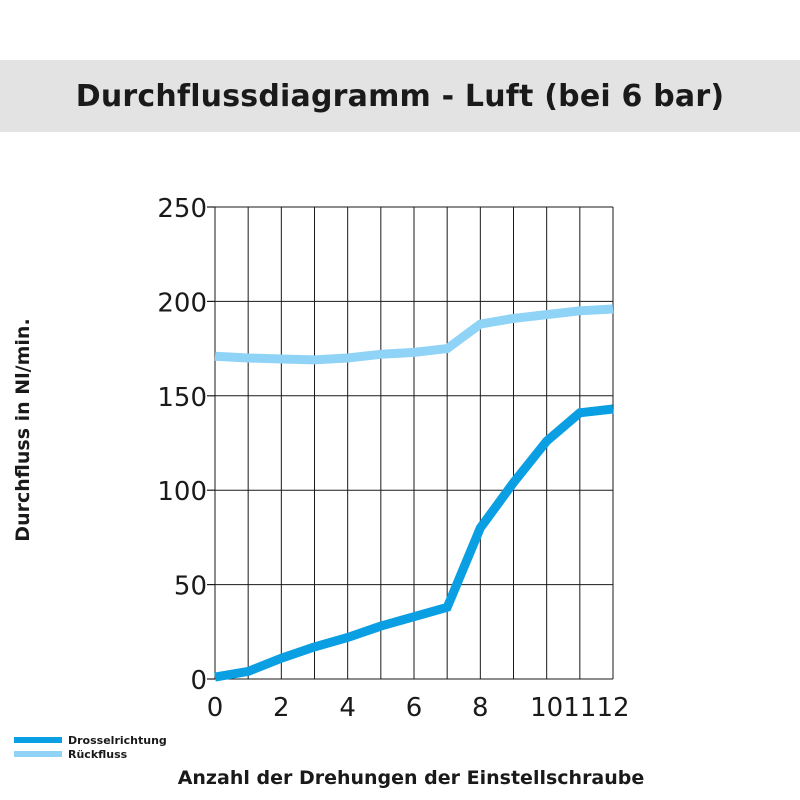  I want to click on x-tick-label: 2, so click(281, 708).